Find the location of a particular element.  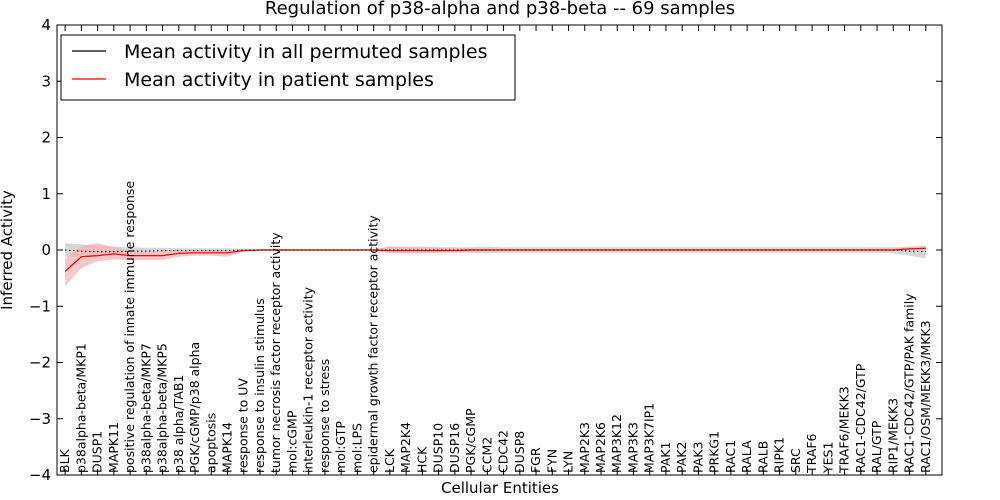

x-category-label: MAPK14 is located at coordinates (227, 447).